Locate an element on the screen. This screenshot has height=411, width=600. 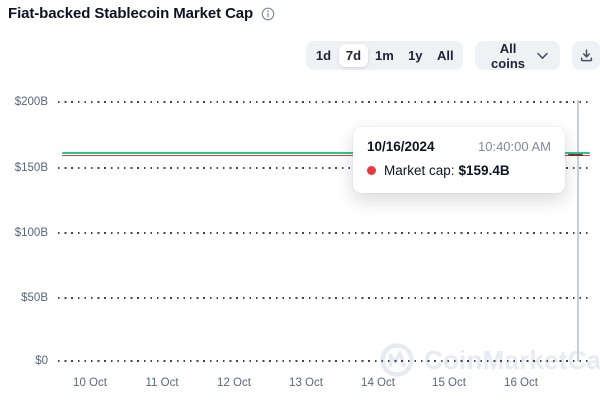
x-tick-16-oct: 16 Oct is located at coordinates (521, 383).